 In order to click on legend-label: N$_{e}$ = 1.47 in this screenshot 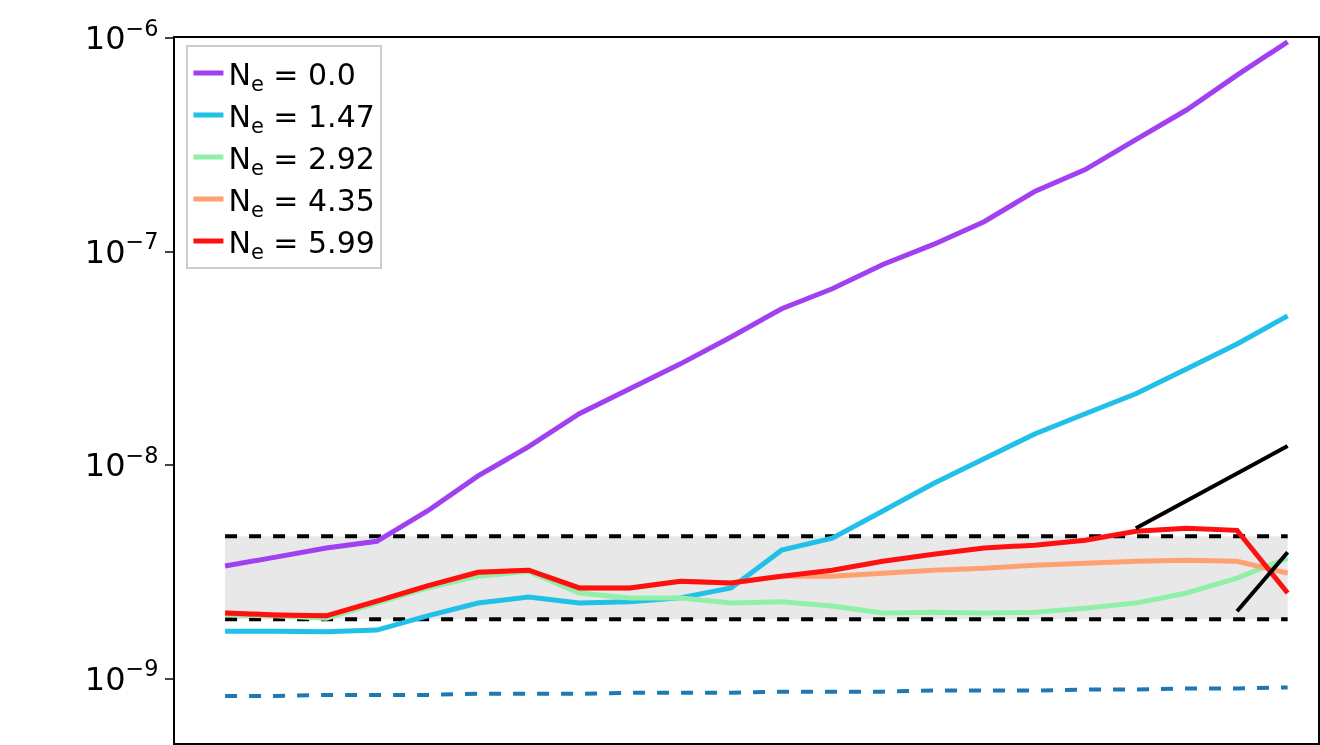, I will do `click(301, 118)`.